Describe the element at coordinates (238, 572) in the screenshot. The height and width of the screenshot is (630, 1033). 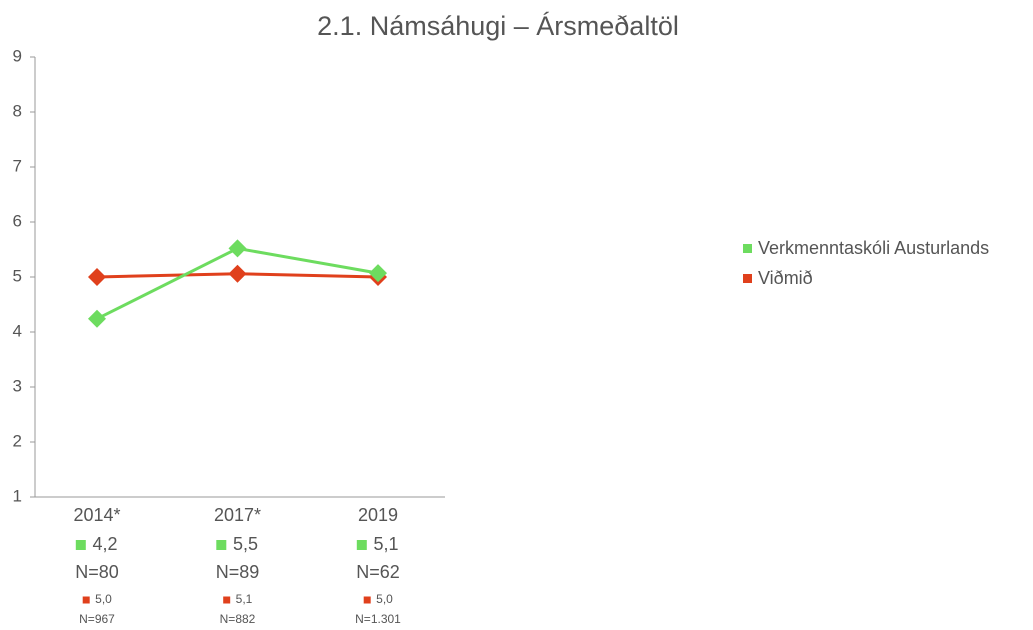
I see `count-label: N=89` at that location.